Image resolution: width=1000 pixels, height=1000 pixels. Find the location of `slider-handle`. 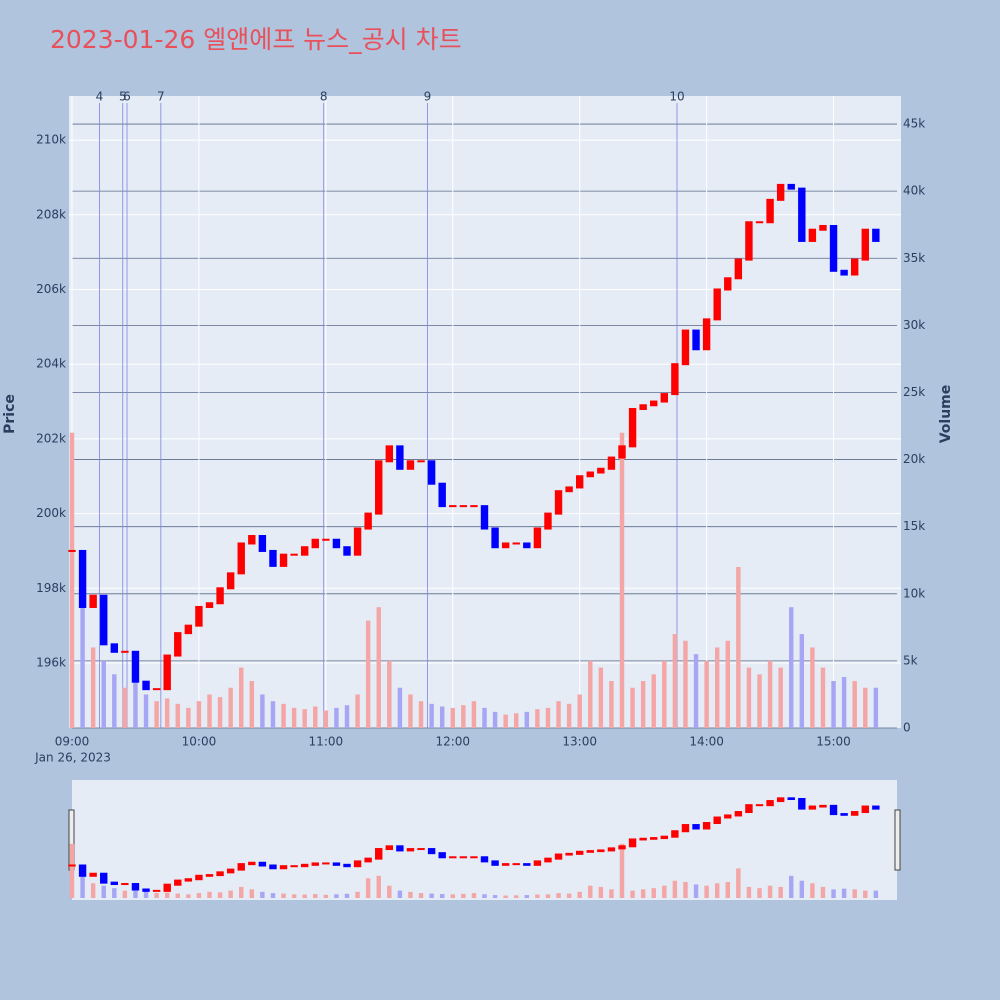

slider-handle is located at coordinates (897, 840).